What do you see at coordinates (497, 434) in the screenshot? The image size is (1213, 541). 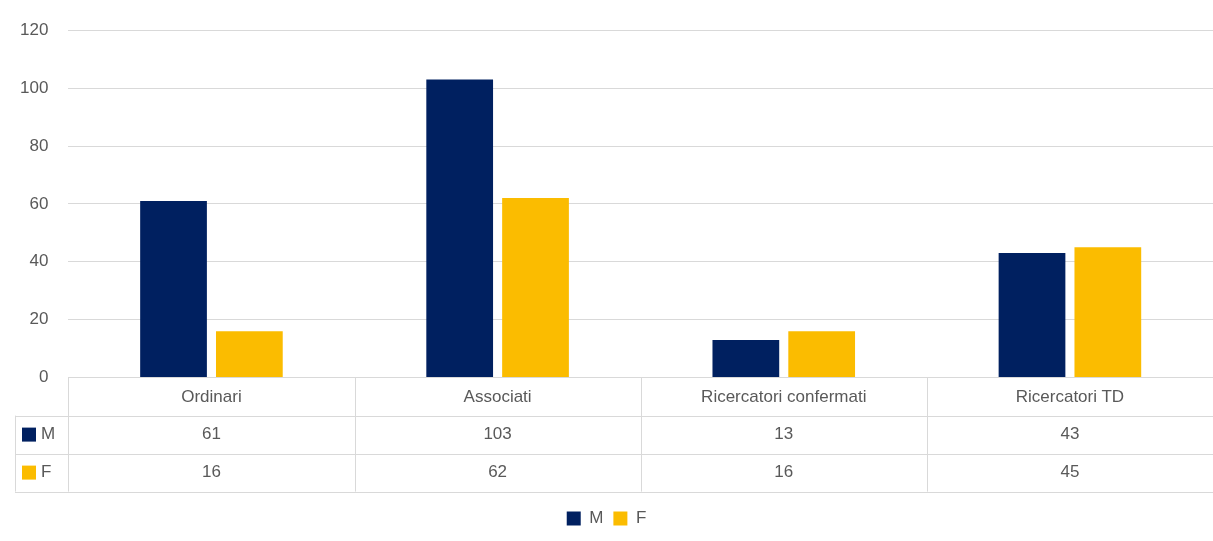 I see `data-label: 103` at bounding box center [497, 434].